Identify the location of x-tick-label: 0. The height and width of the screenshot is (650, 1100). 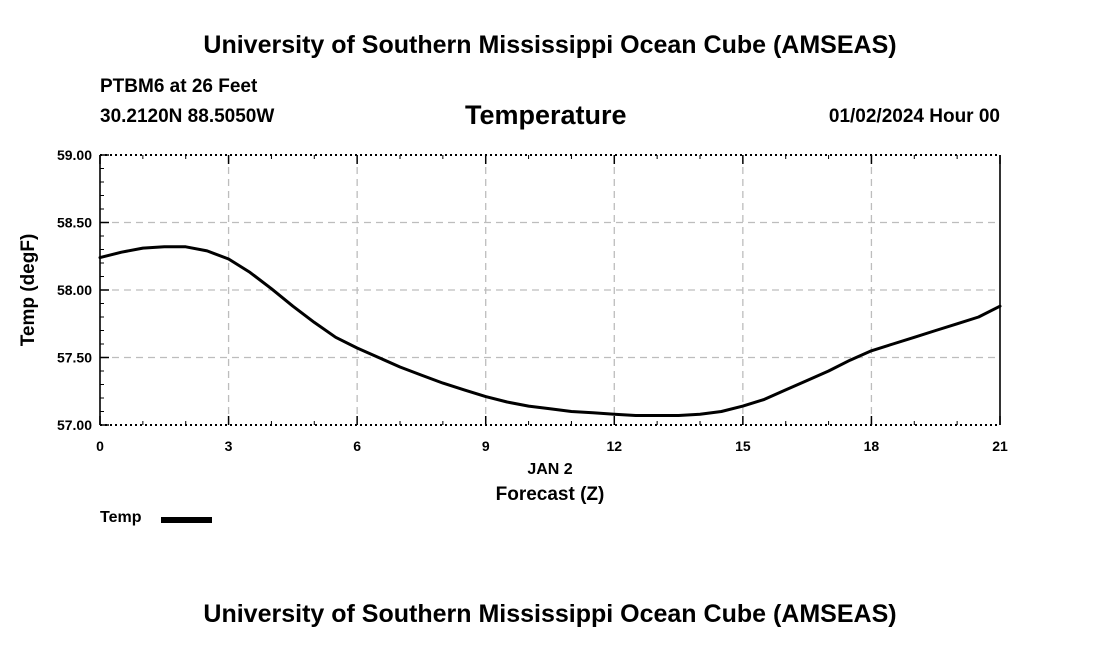
(100, 446).